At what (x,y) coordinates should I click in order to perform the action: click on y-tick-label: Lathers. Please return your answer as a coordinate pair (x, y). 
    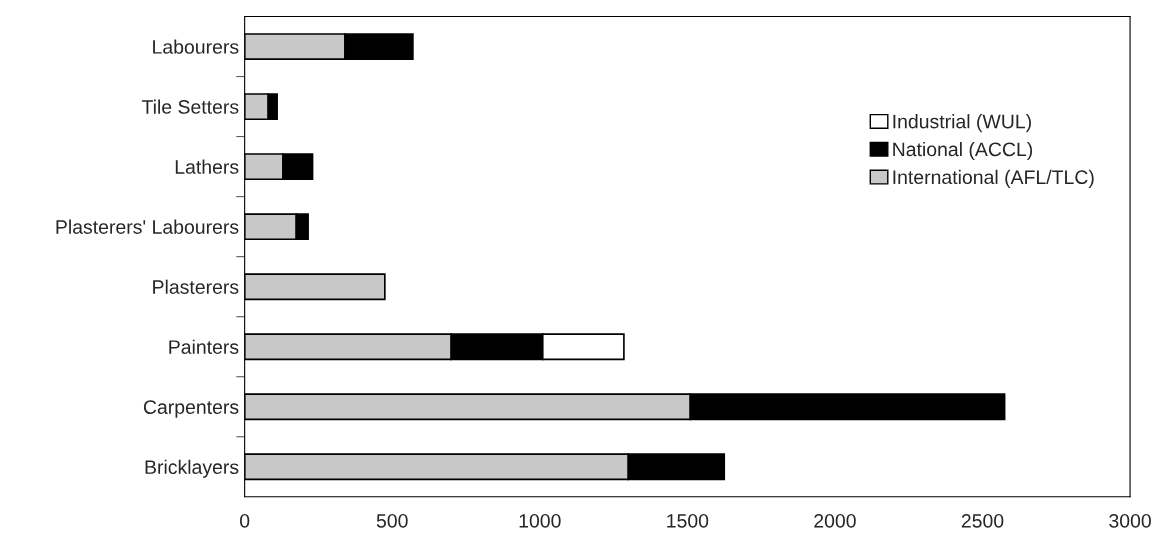
    Looking at the image, I should click on (207, 166).